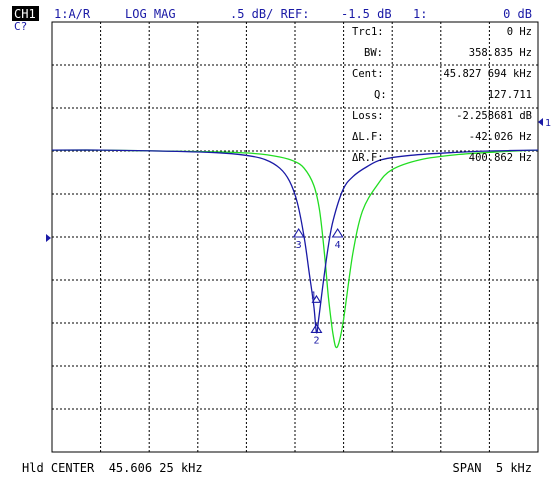 The width and height of the screenshot is (560, 480). I want to click on readout-label-delta-lf: ΔL.F:, so click(368, 137).